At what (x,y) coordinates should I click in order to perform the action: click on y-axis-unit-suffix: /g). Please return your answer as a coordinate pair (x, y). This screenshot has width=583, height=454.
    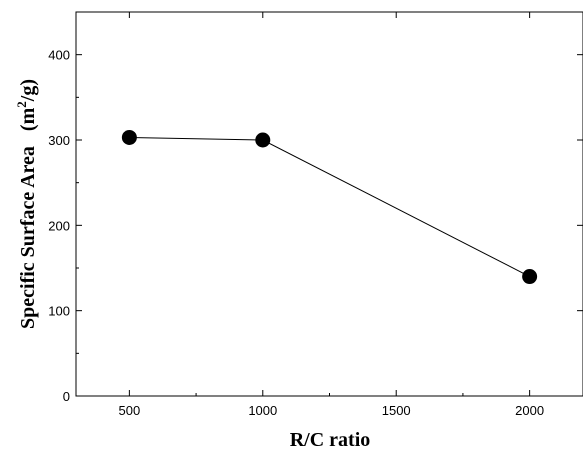
    Looking at the image, I should click on (28, 90).